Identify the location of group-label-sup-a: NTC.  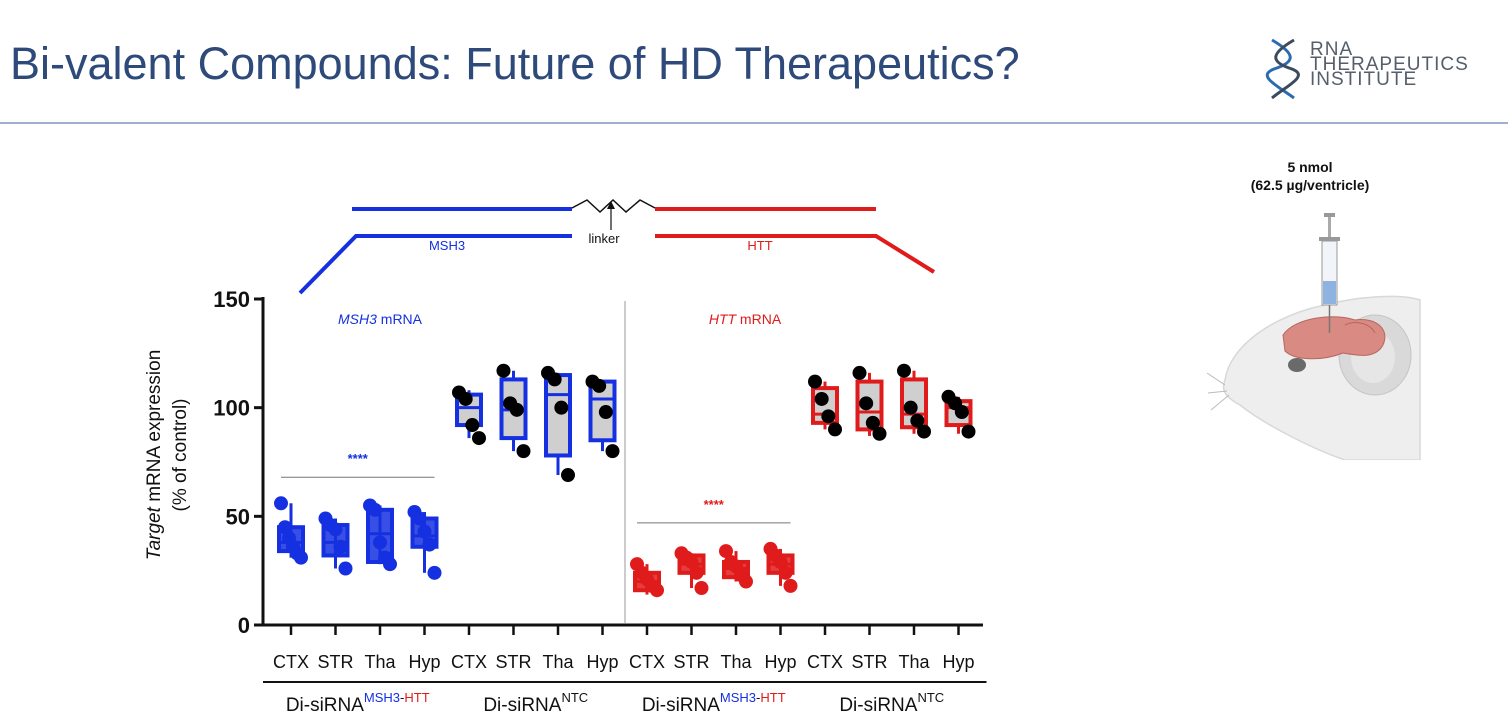
(574, 697).